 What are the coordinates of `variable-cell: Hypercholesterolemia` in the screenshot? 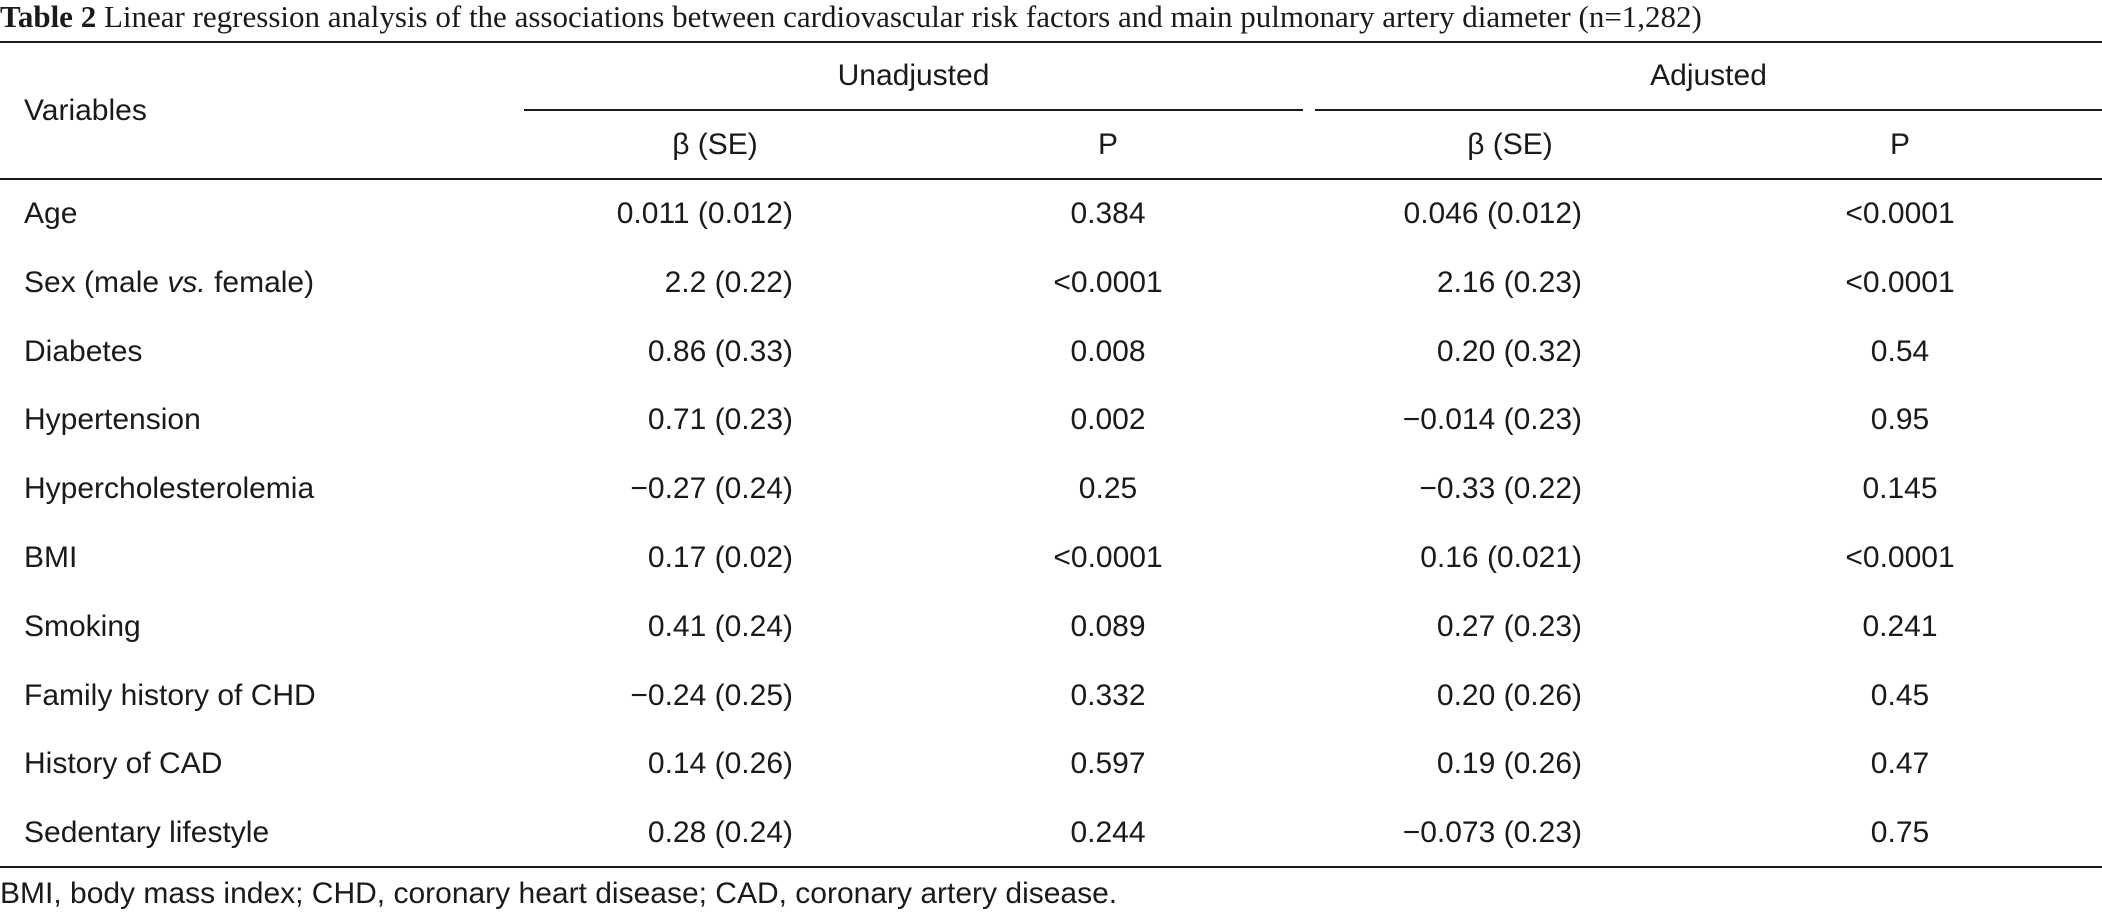 It's located at (169, 488).